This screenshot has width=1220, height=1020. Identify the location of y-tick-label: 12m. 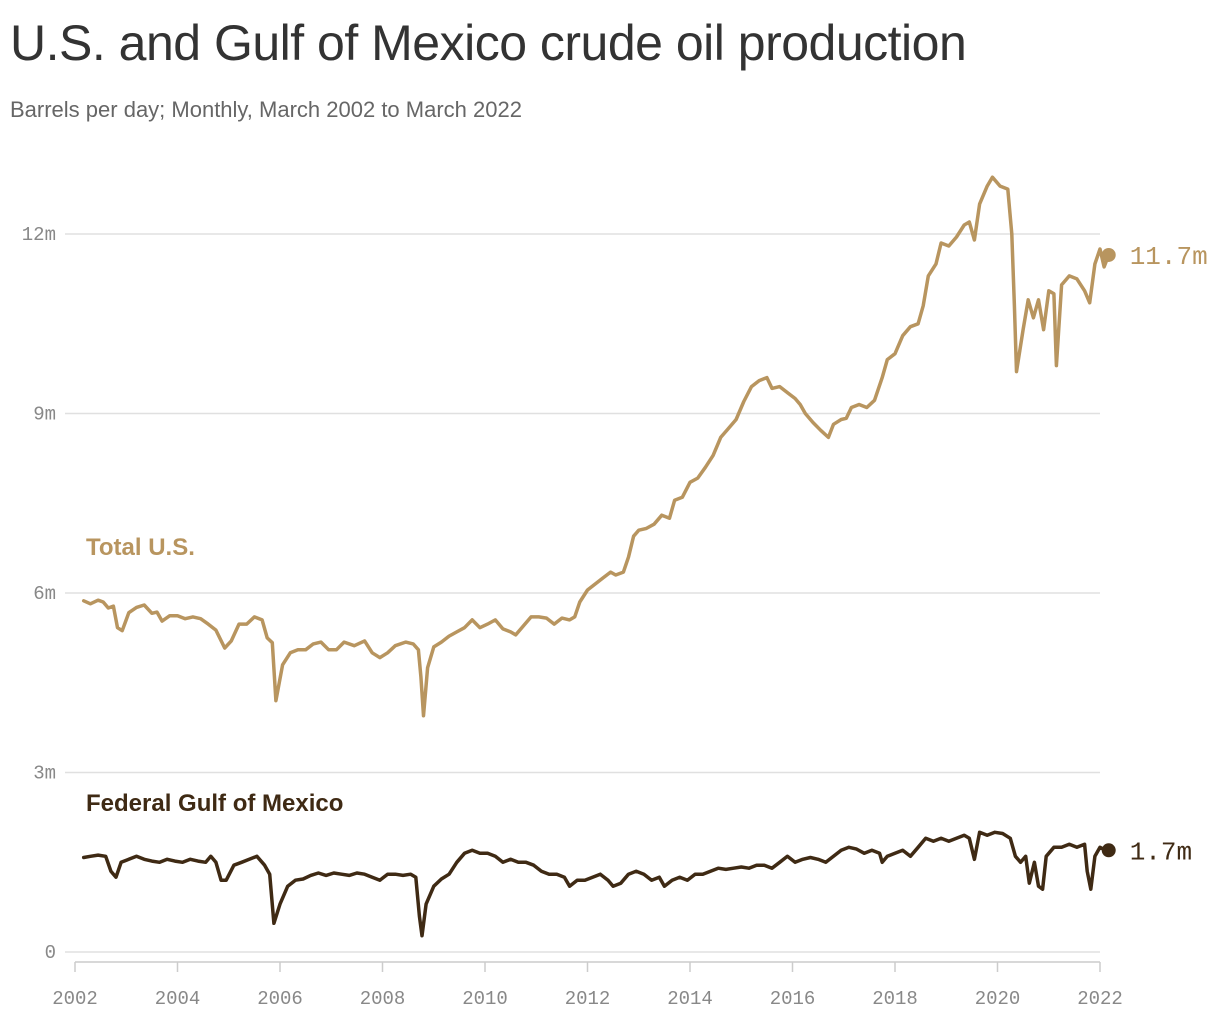
(39, 235).